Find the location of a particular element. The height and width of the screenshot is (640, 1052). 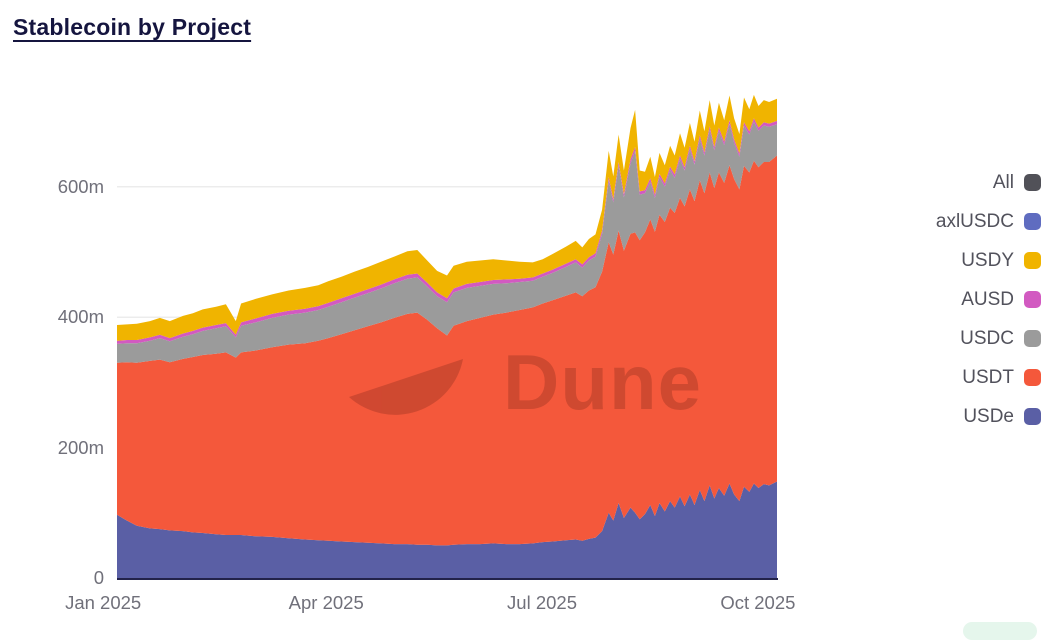

legend-label: USDC is located at coordinates (987, 338).